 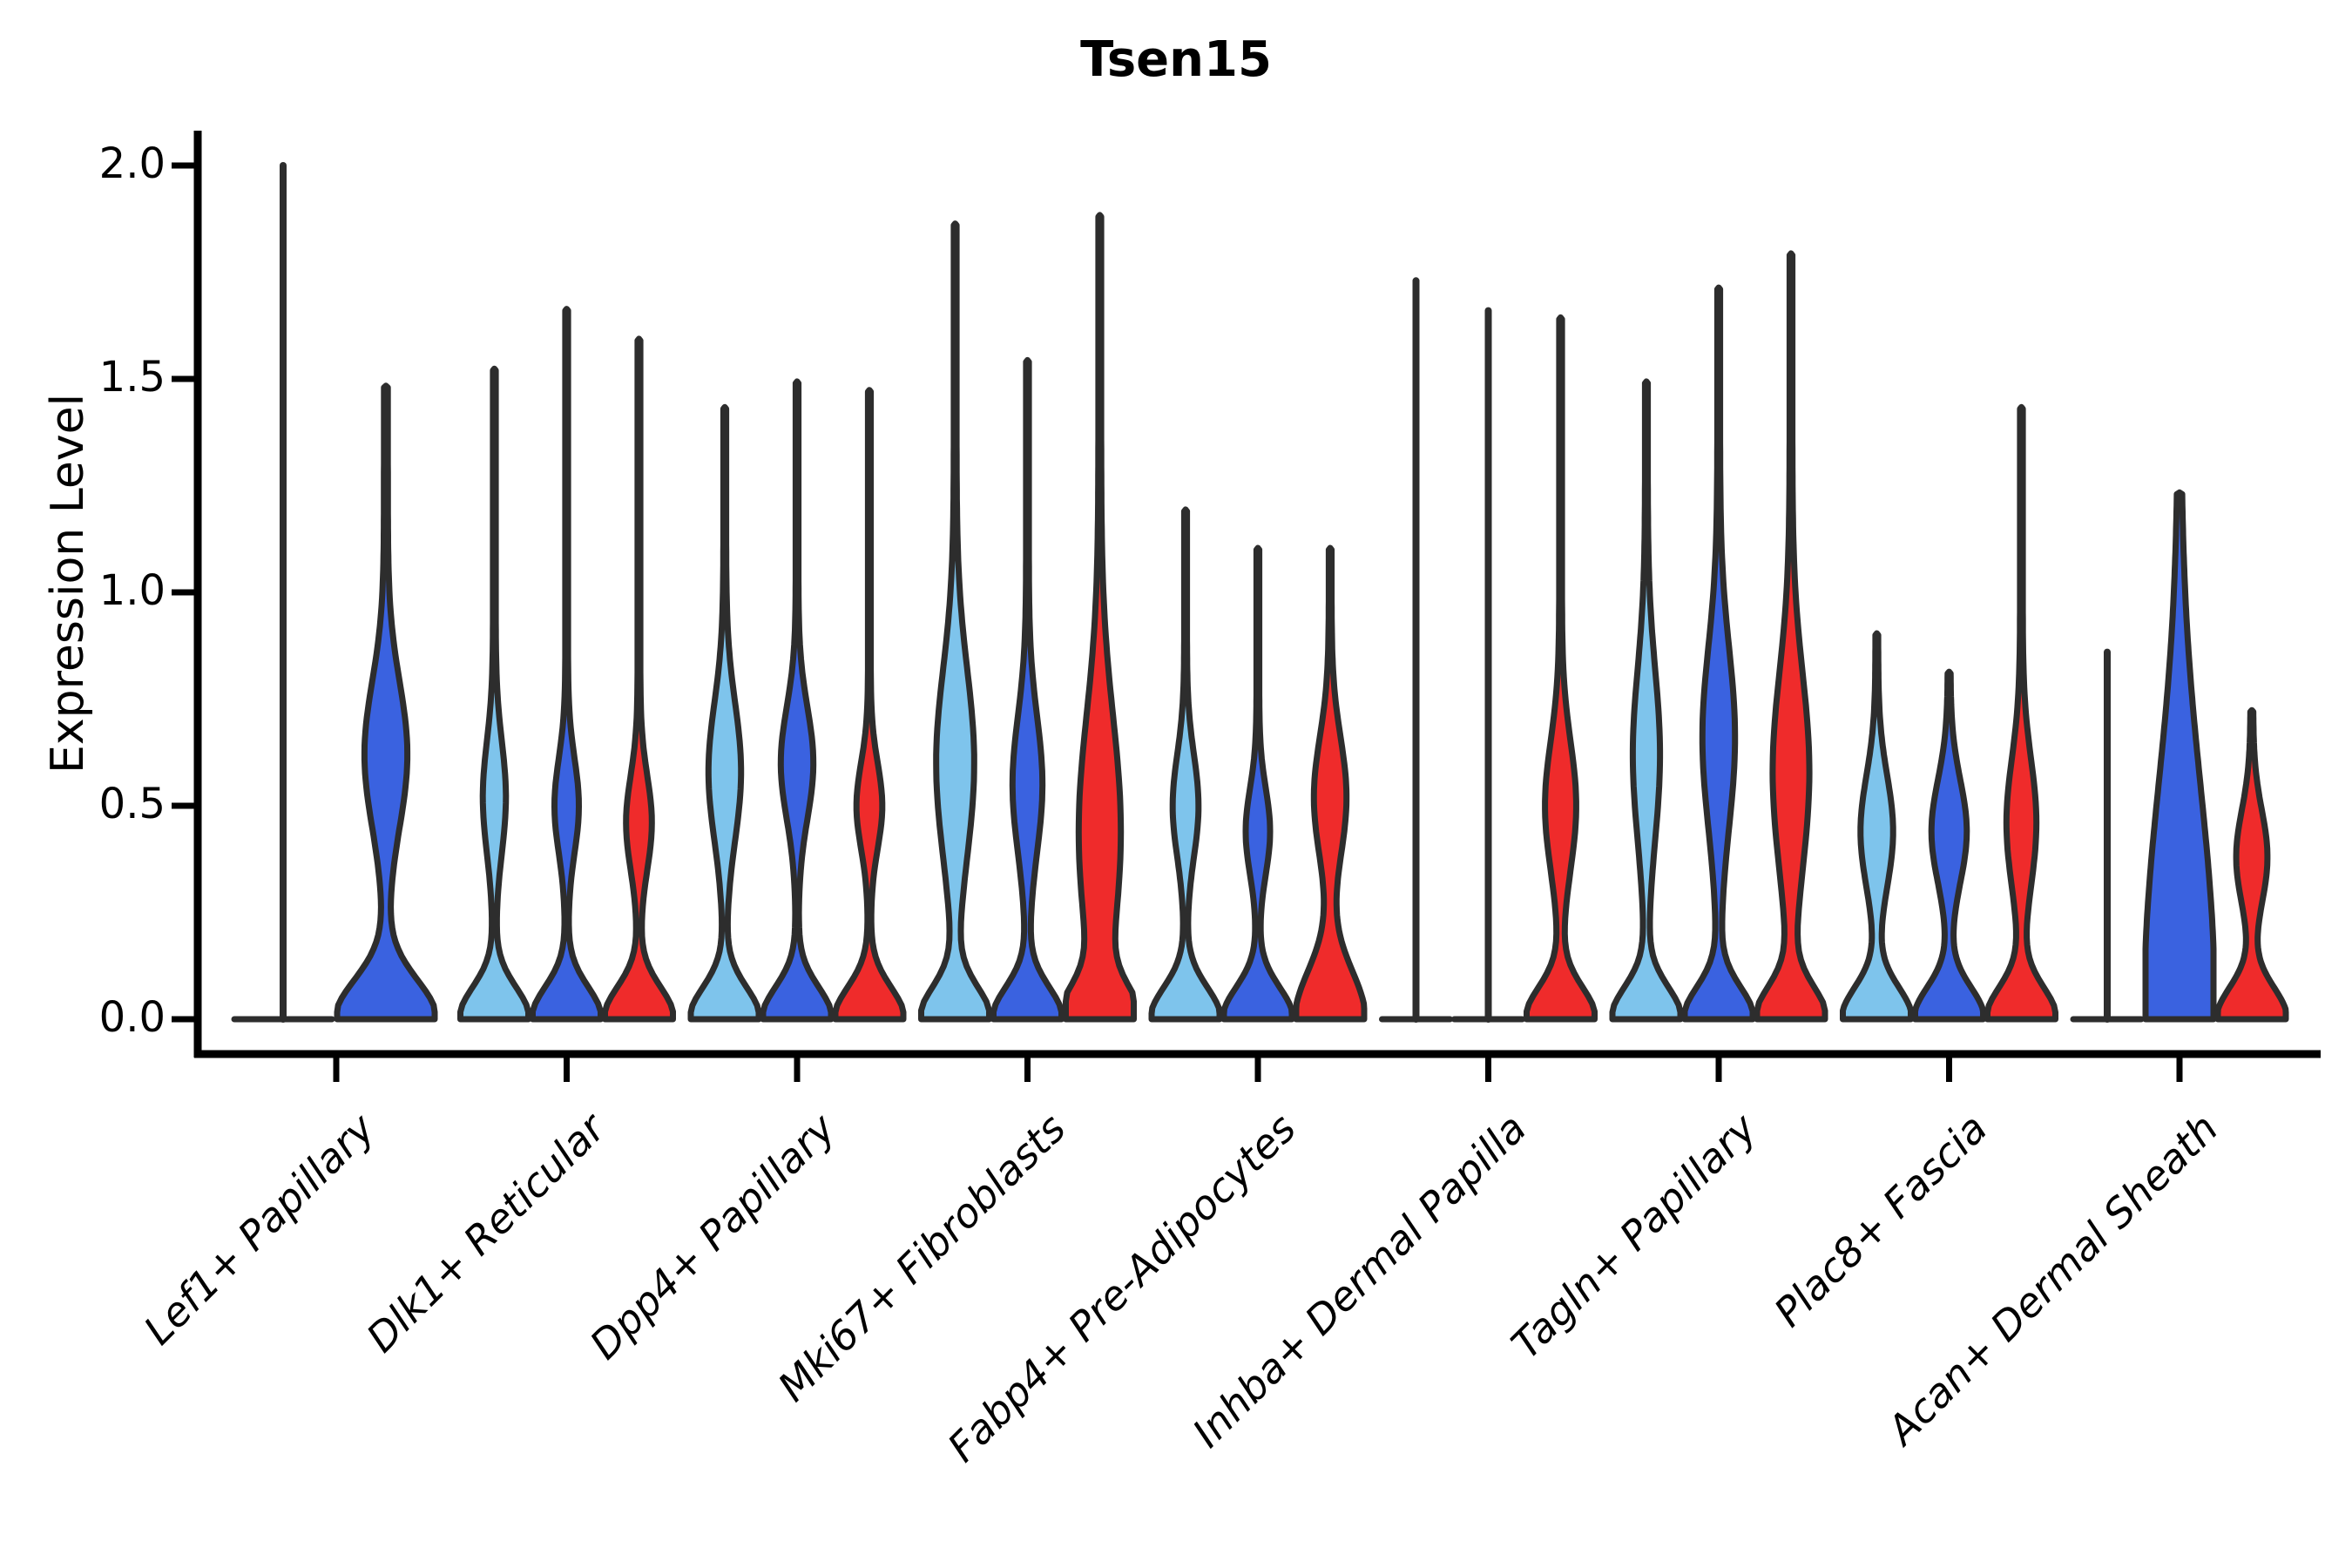 I want to click on y-tick-label-2.0: 2.0, so click(x=132, y=163).